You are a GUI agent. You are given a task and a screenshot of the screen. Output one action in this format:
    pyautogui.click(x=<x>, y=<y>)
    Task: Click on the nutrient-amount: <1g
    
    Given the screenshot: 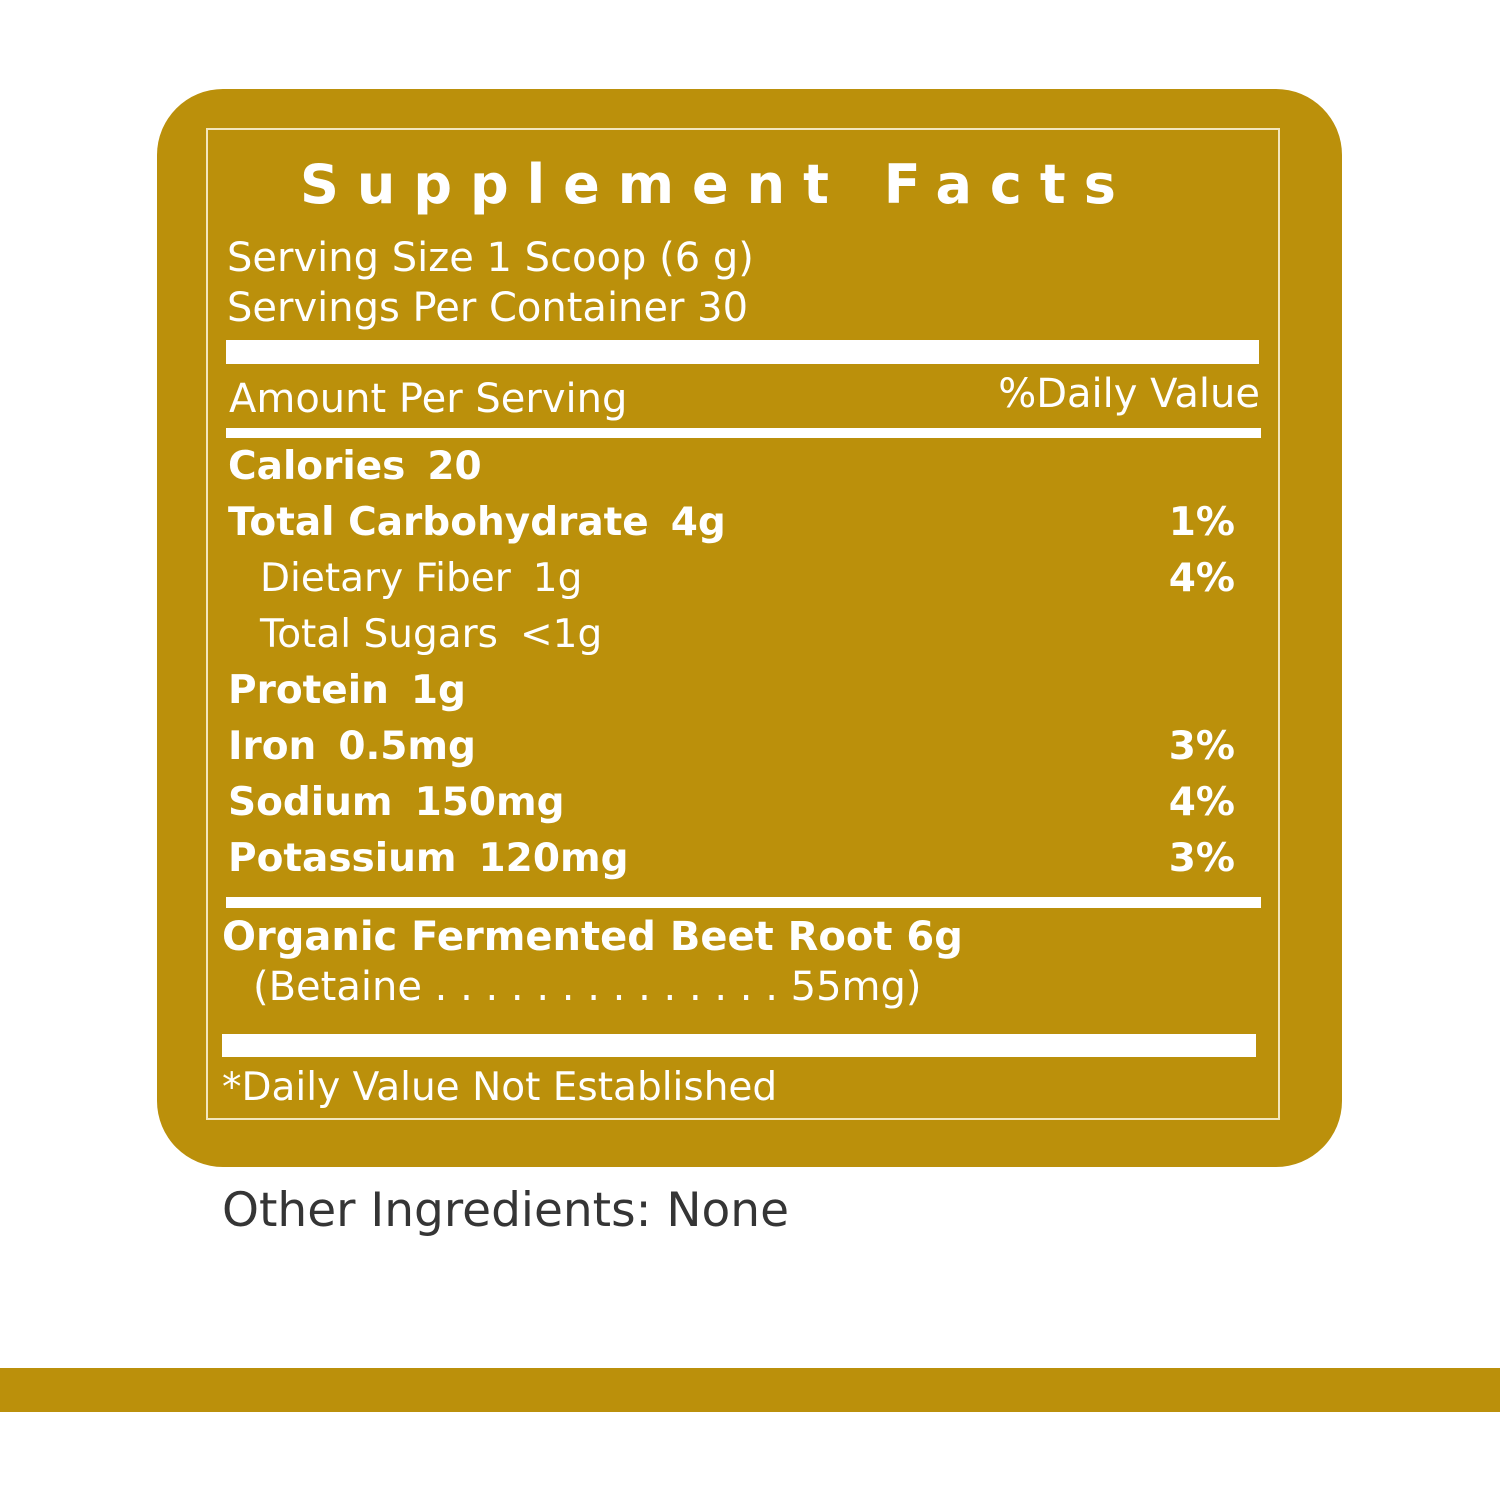 What is the action you would take?
    pyautogui.click(x=561, y=634)
    